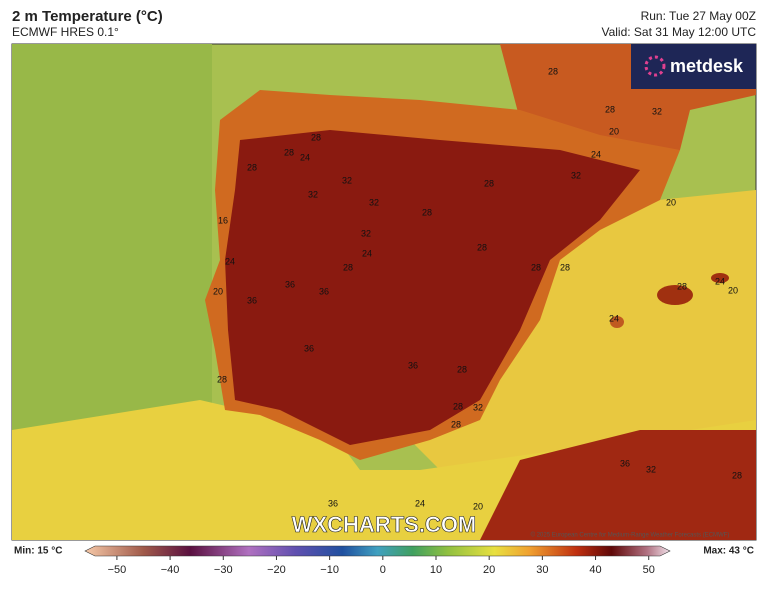  What do you see at coordinates (38, 551) in the screenshot?
I see `min-label: Min: 15 °C` at bounding box center [38, 551].